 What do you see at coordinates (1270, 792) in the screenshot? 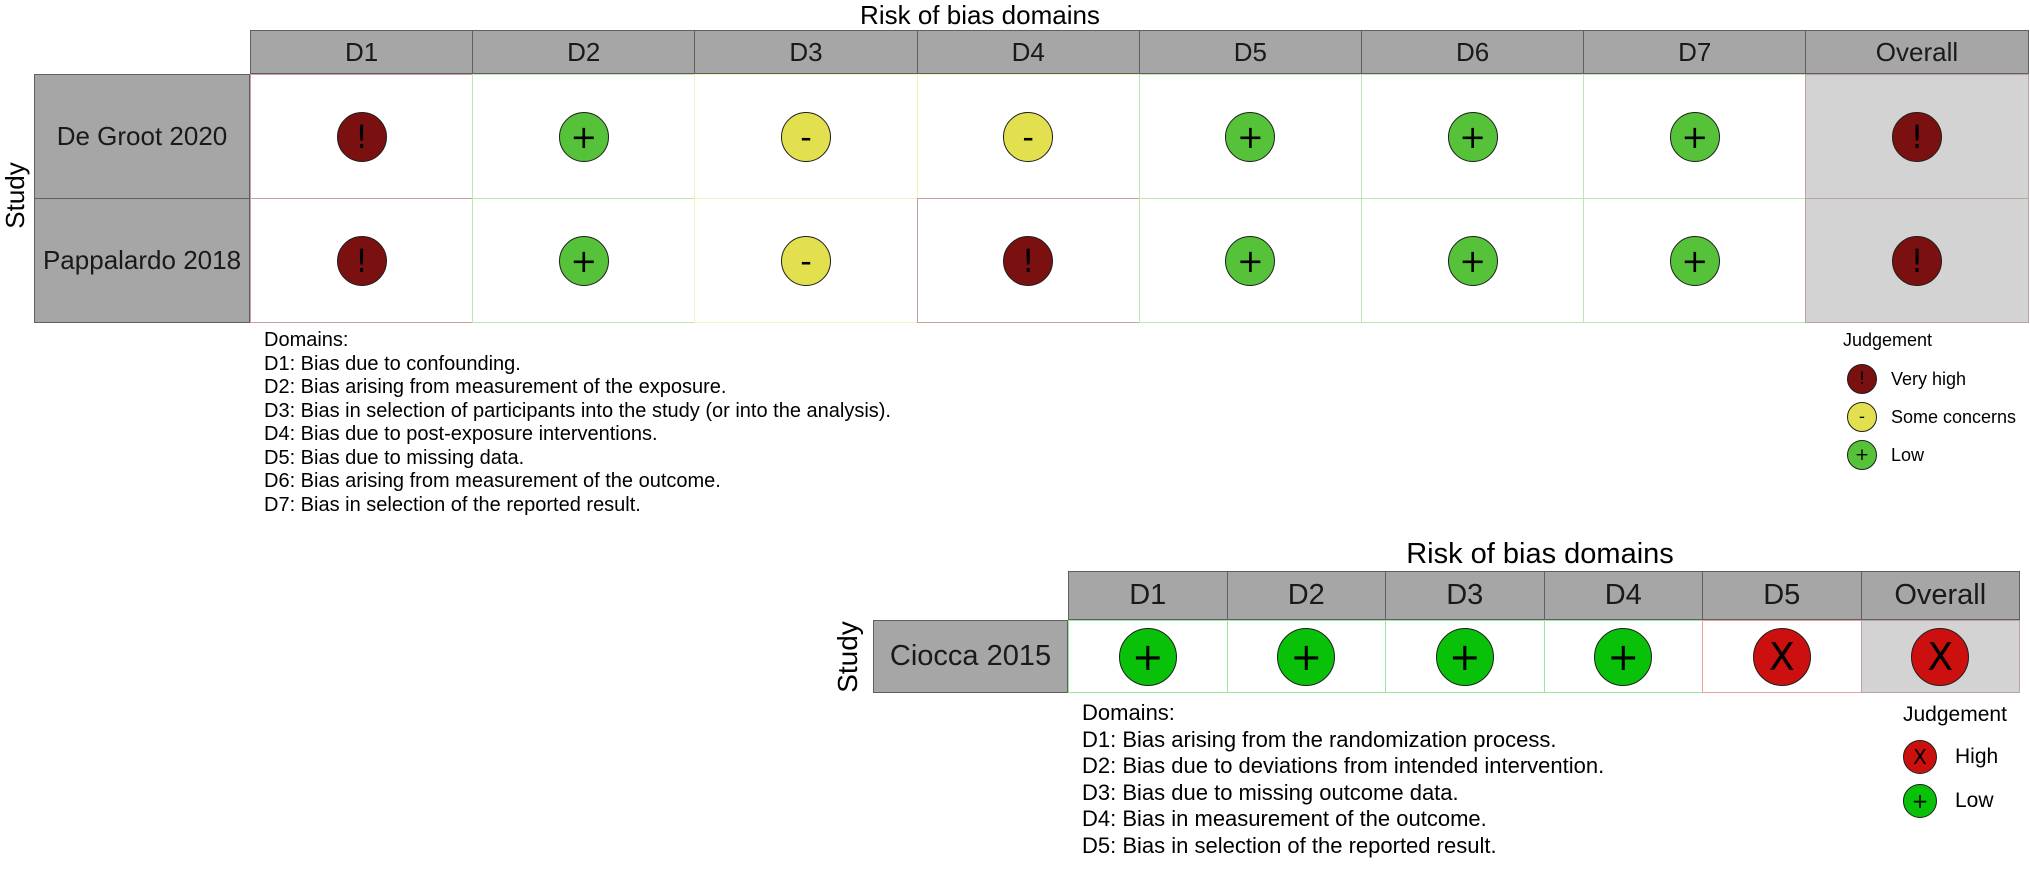
I see `domain-d3: D3: Bias due to missing outcome data.` at bounding box center [1270, 792].